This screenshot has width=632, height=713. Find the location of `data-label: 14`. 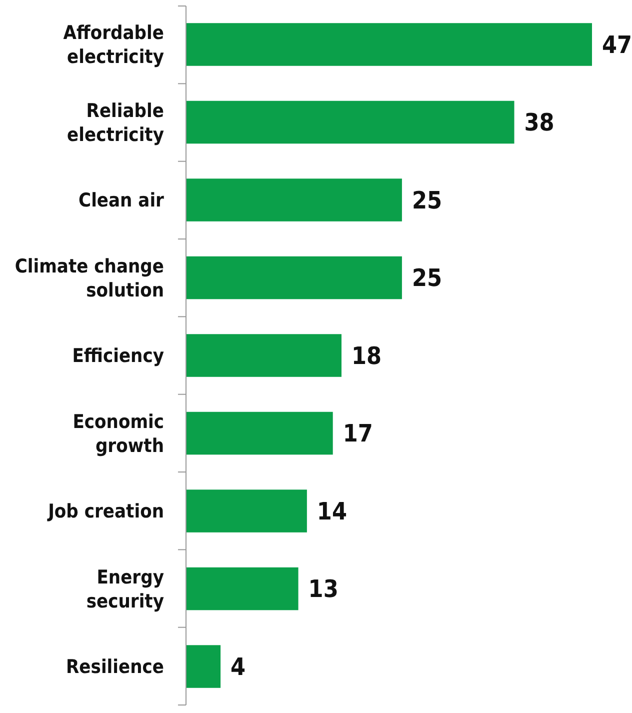

data-label: 14 is located at coordinates (331, 511).